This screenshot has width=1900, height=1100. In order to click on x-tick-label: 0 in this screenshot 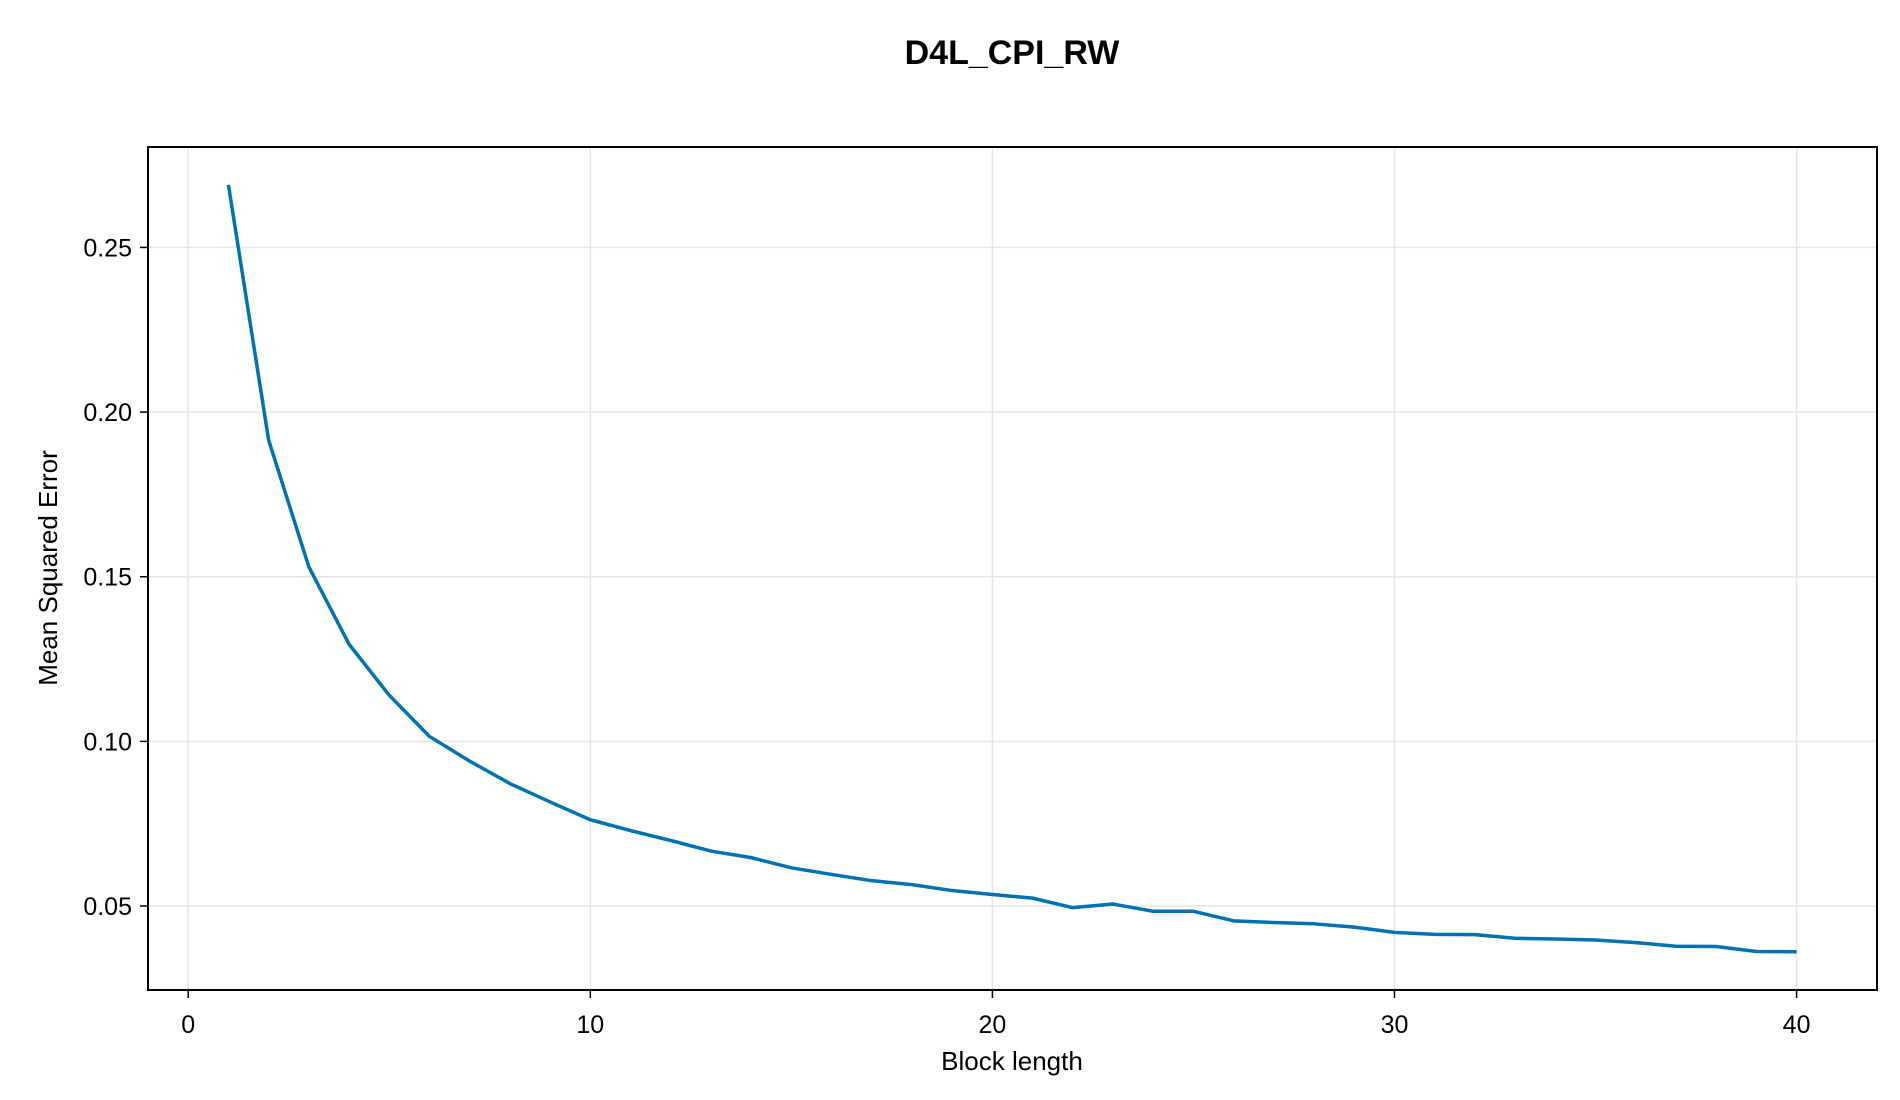, I will do `click(188, 1025)`.